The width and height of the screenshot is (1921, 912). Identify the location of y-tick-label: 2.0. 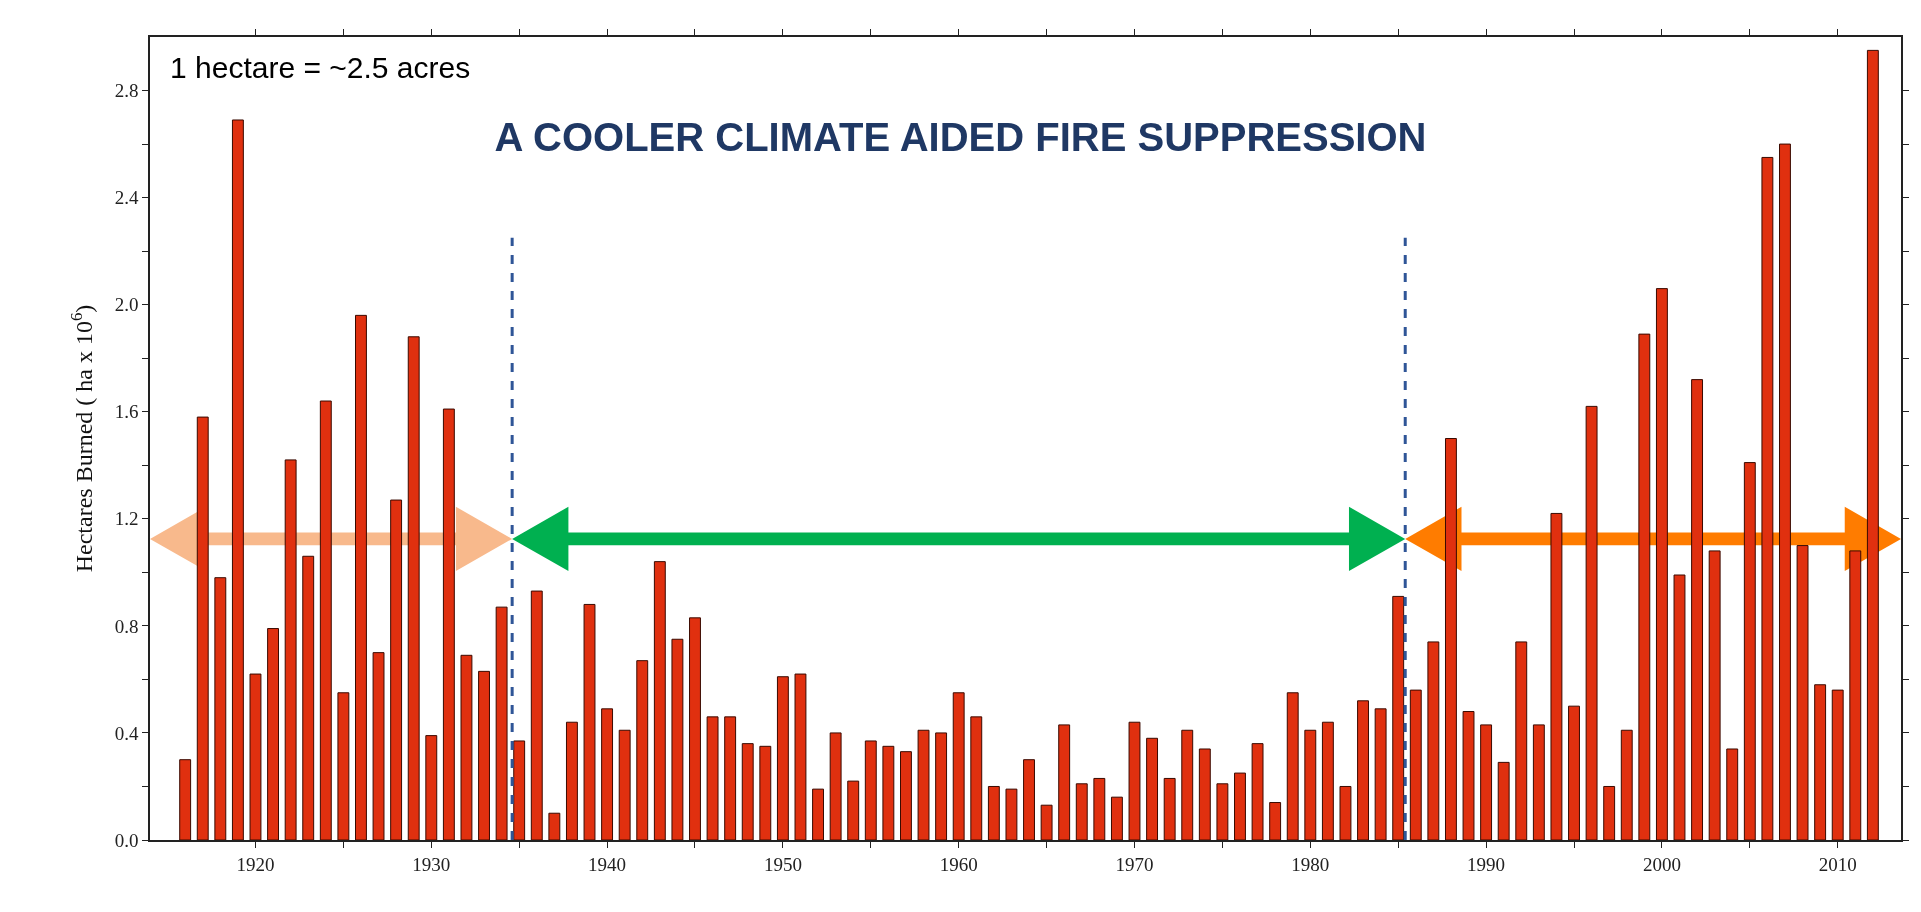
(126, 305).